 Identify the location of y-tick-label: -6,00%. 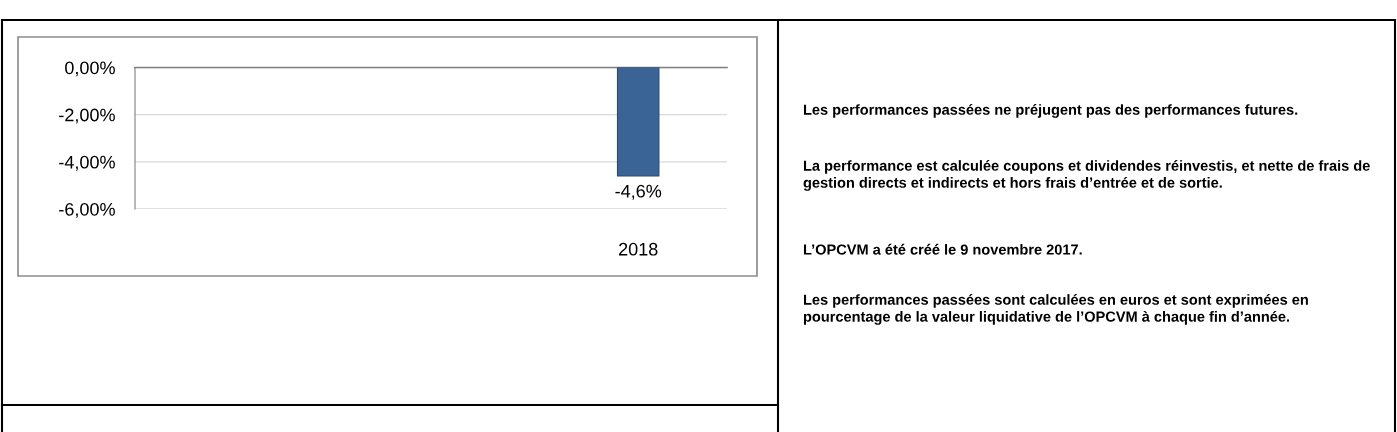
(87, 210).